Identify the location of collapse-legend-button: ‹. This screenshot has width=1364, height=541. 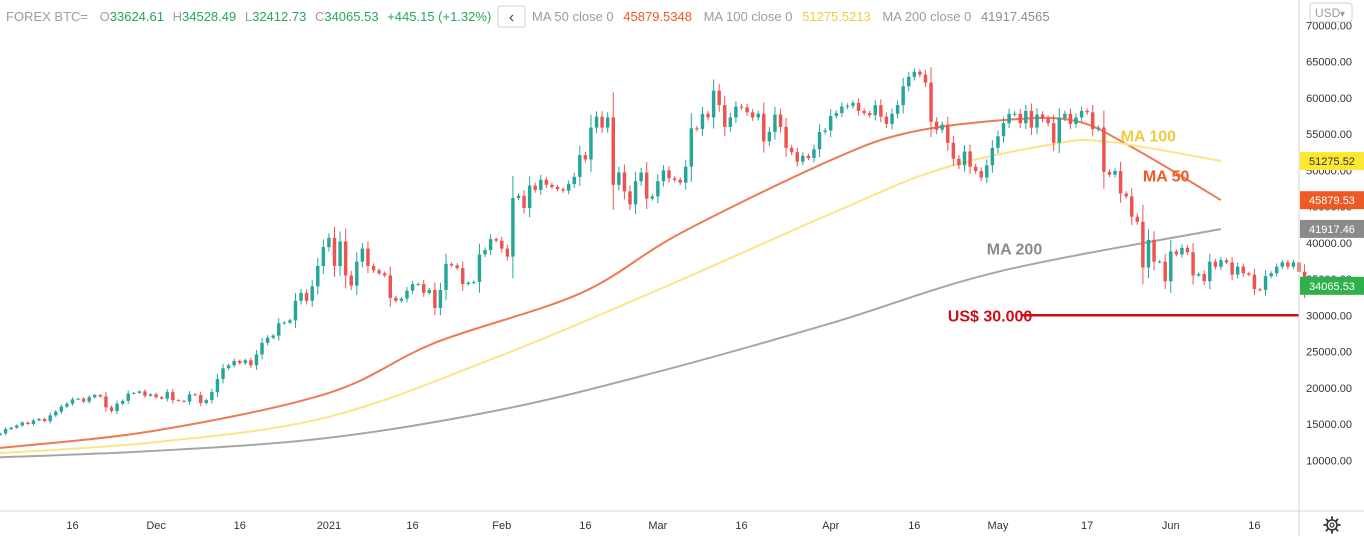
(511, 16).